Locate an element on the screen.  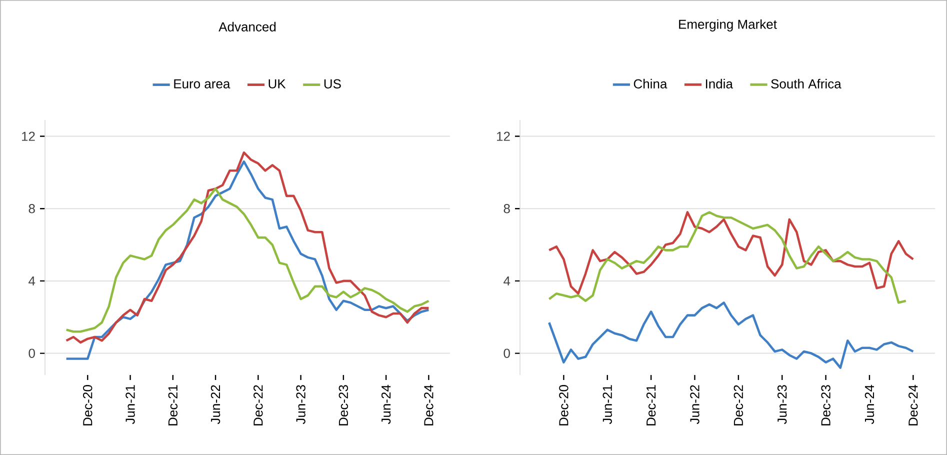
chart-title: Advanced is located at coordinates (247, 27).